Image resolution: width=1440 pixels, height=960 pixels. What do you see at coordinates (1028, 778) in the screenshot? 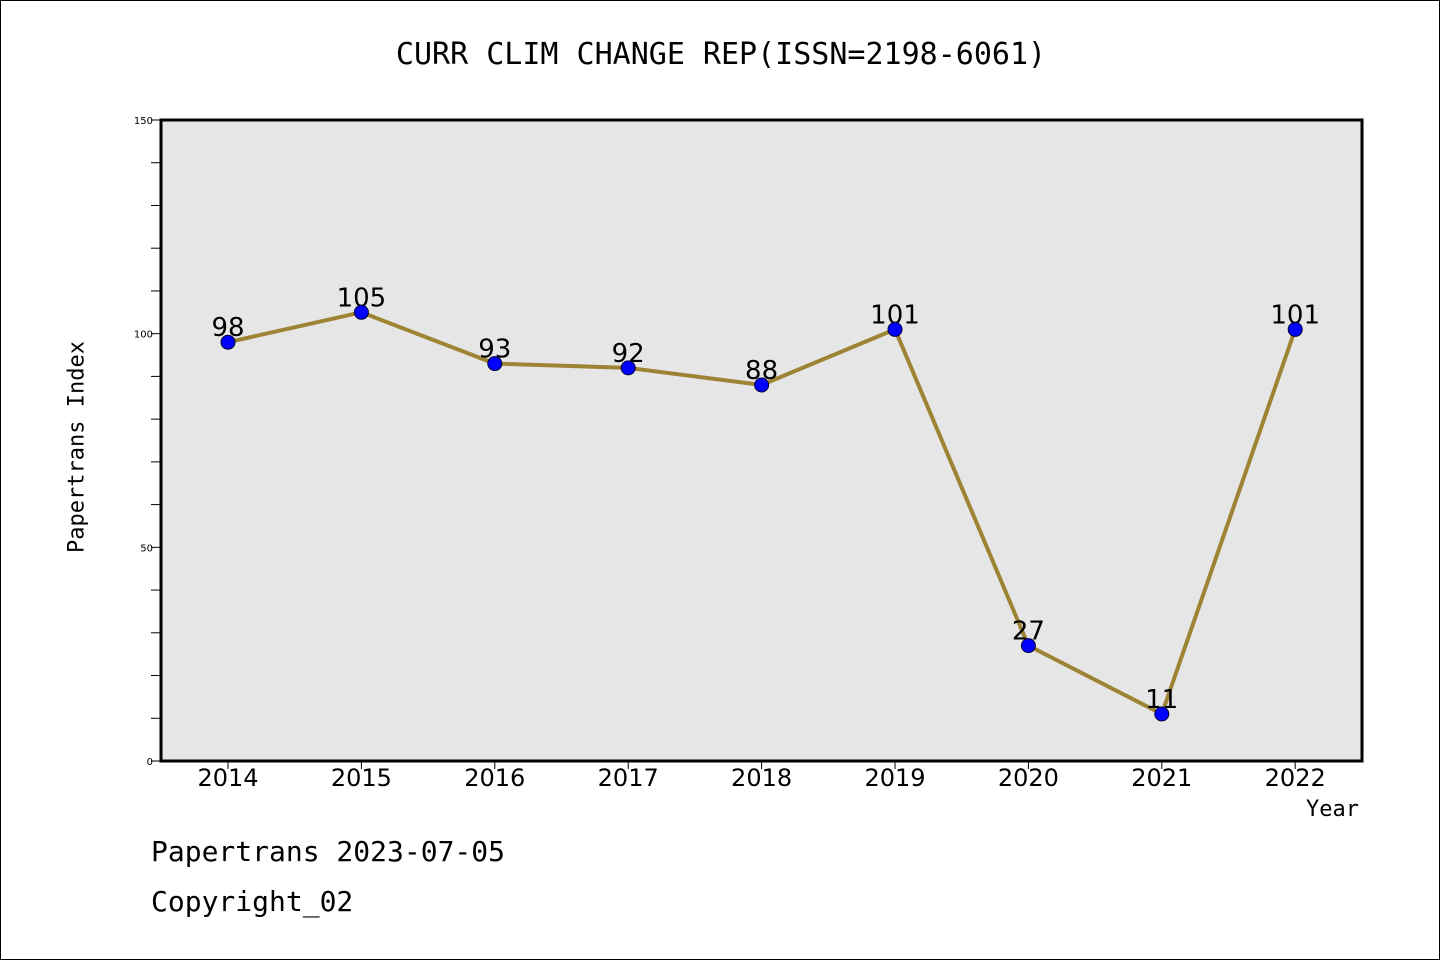
I see `x-tick-label: 2020` at bounding box center [1028, 778].